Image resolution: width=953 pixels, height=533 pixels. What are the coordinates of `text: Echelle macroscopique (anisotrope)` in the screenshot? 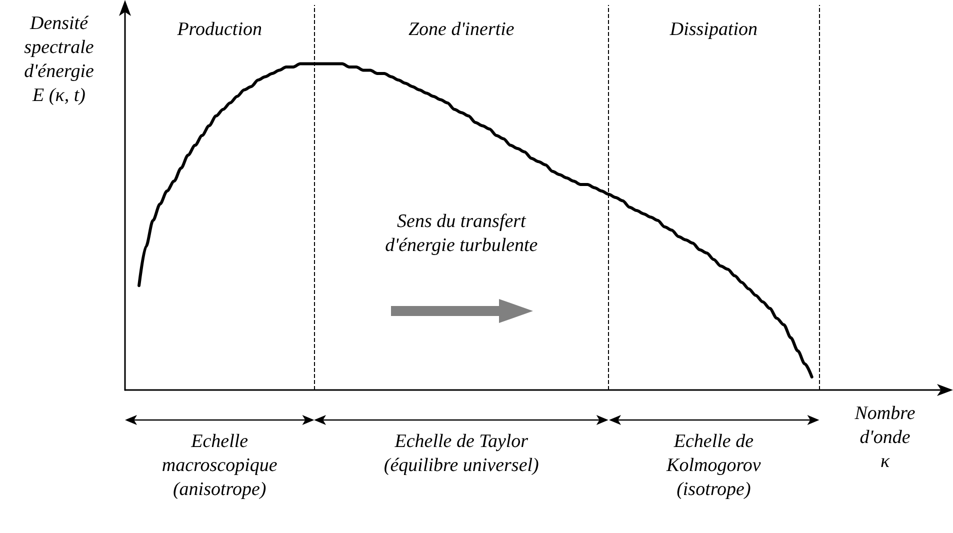 It's located at (219, 466).